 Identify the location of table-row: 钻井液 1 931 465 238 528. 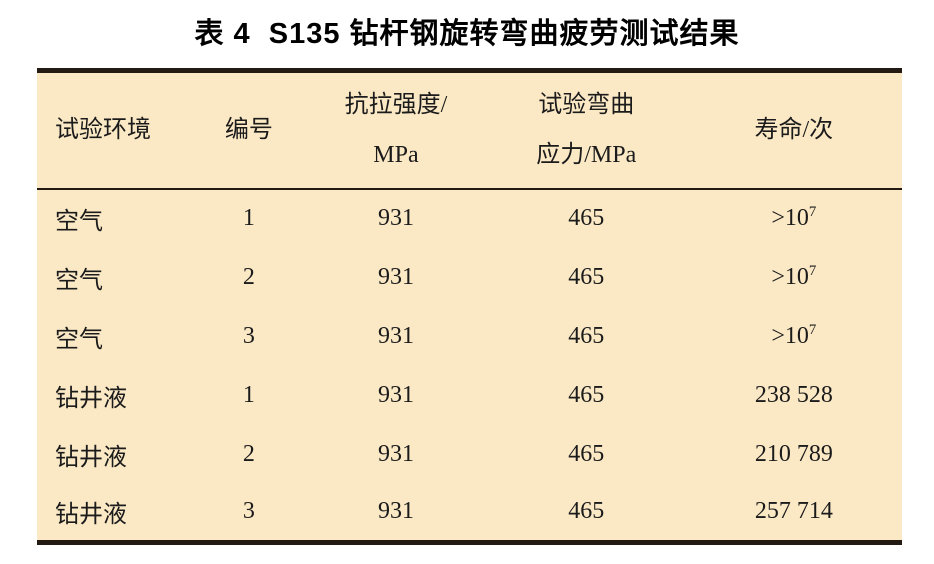
(469, 395).